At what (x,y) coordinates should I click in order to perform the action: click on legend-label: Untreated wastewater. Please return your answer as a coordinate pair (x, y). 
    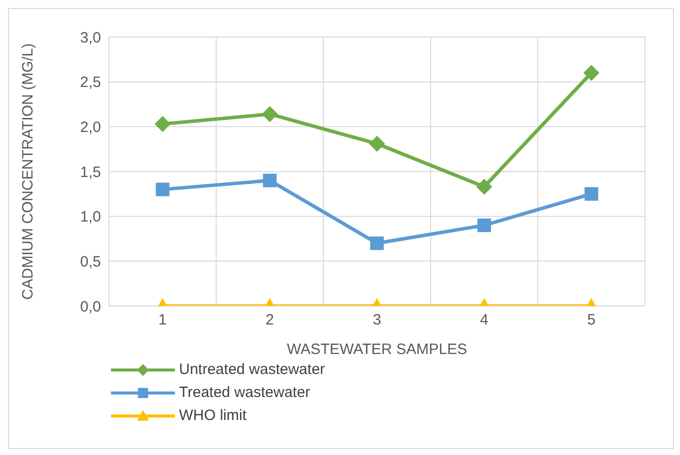
    Looking at the image, I should click on (252, 369).